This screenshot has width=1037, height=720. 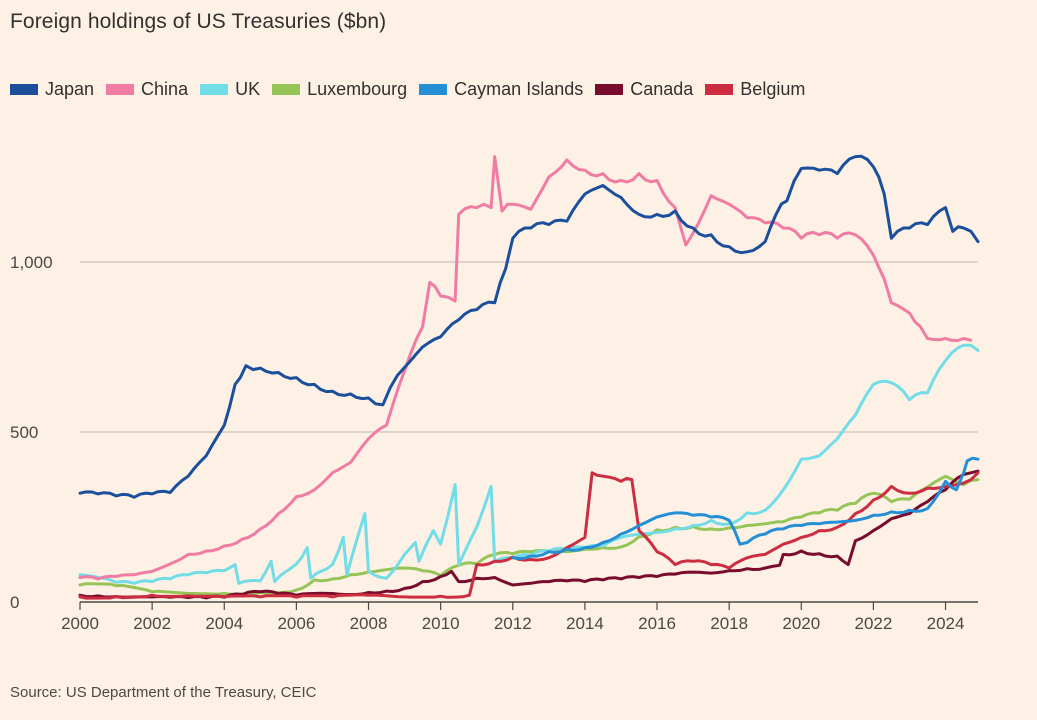 I want to click on y-tick-label: 500, so click(x=24, y=432).